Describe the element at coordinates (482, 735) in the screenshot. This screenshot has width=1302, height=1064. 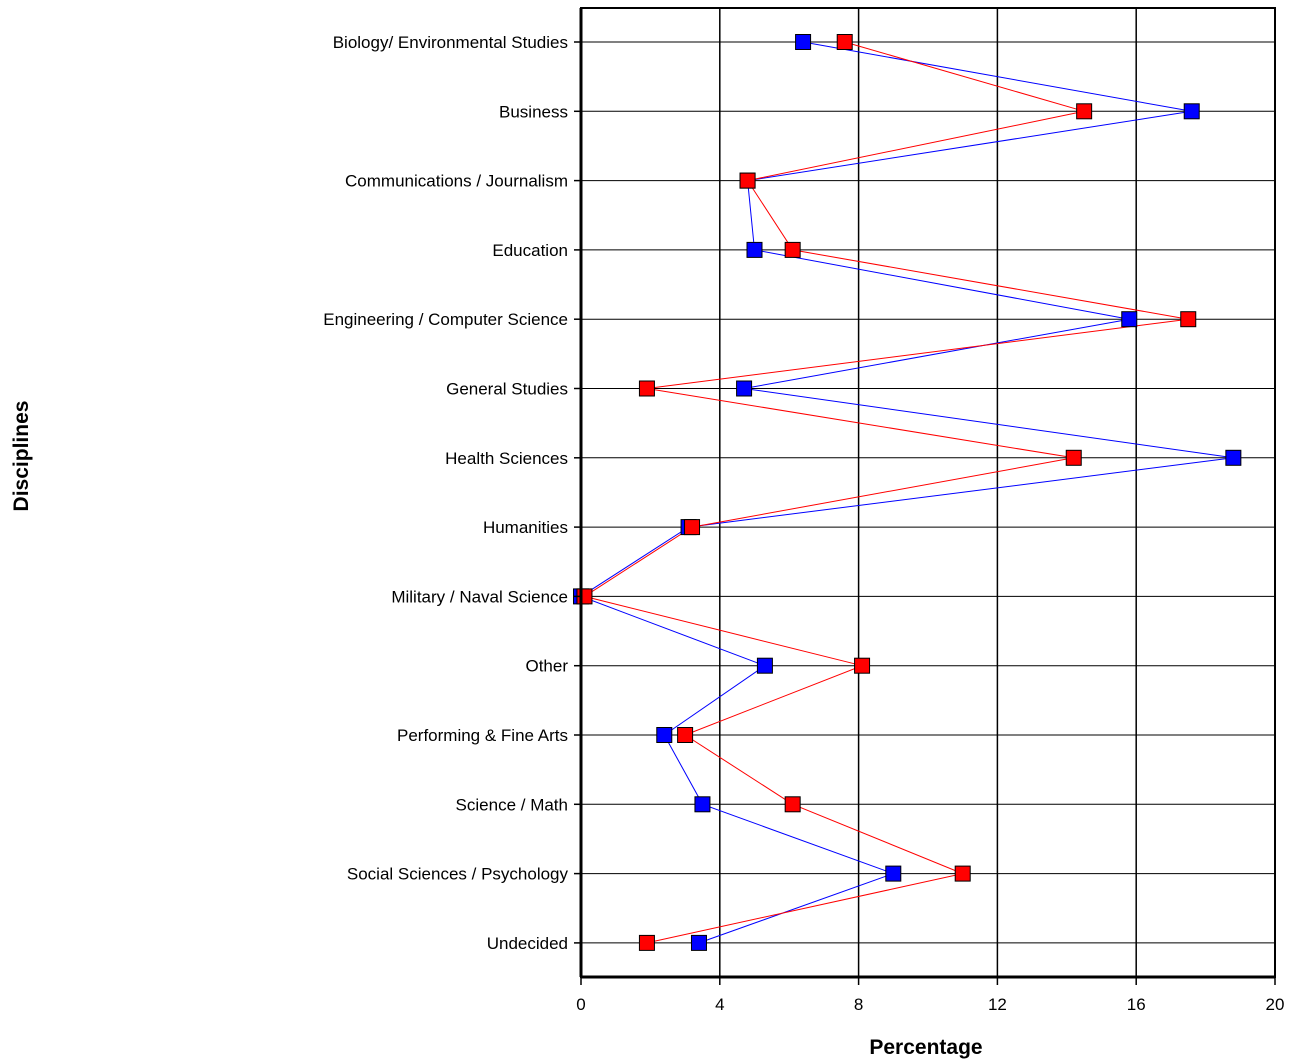
I see `category-label: Performing & Fine Arts` at that location.